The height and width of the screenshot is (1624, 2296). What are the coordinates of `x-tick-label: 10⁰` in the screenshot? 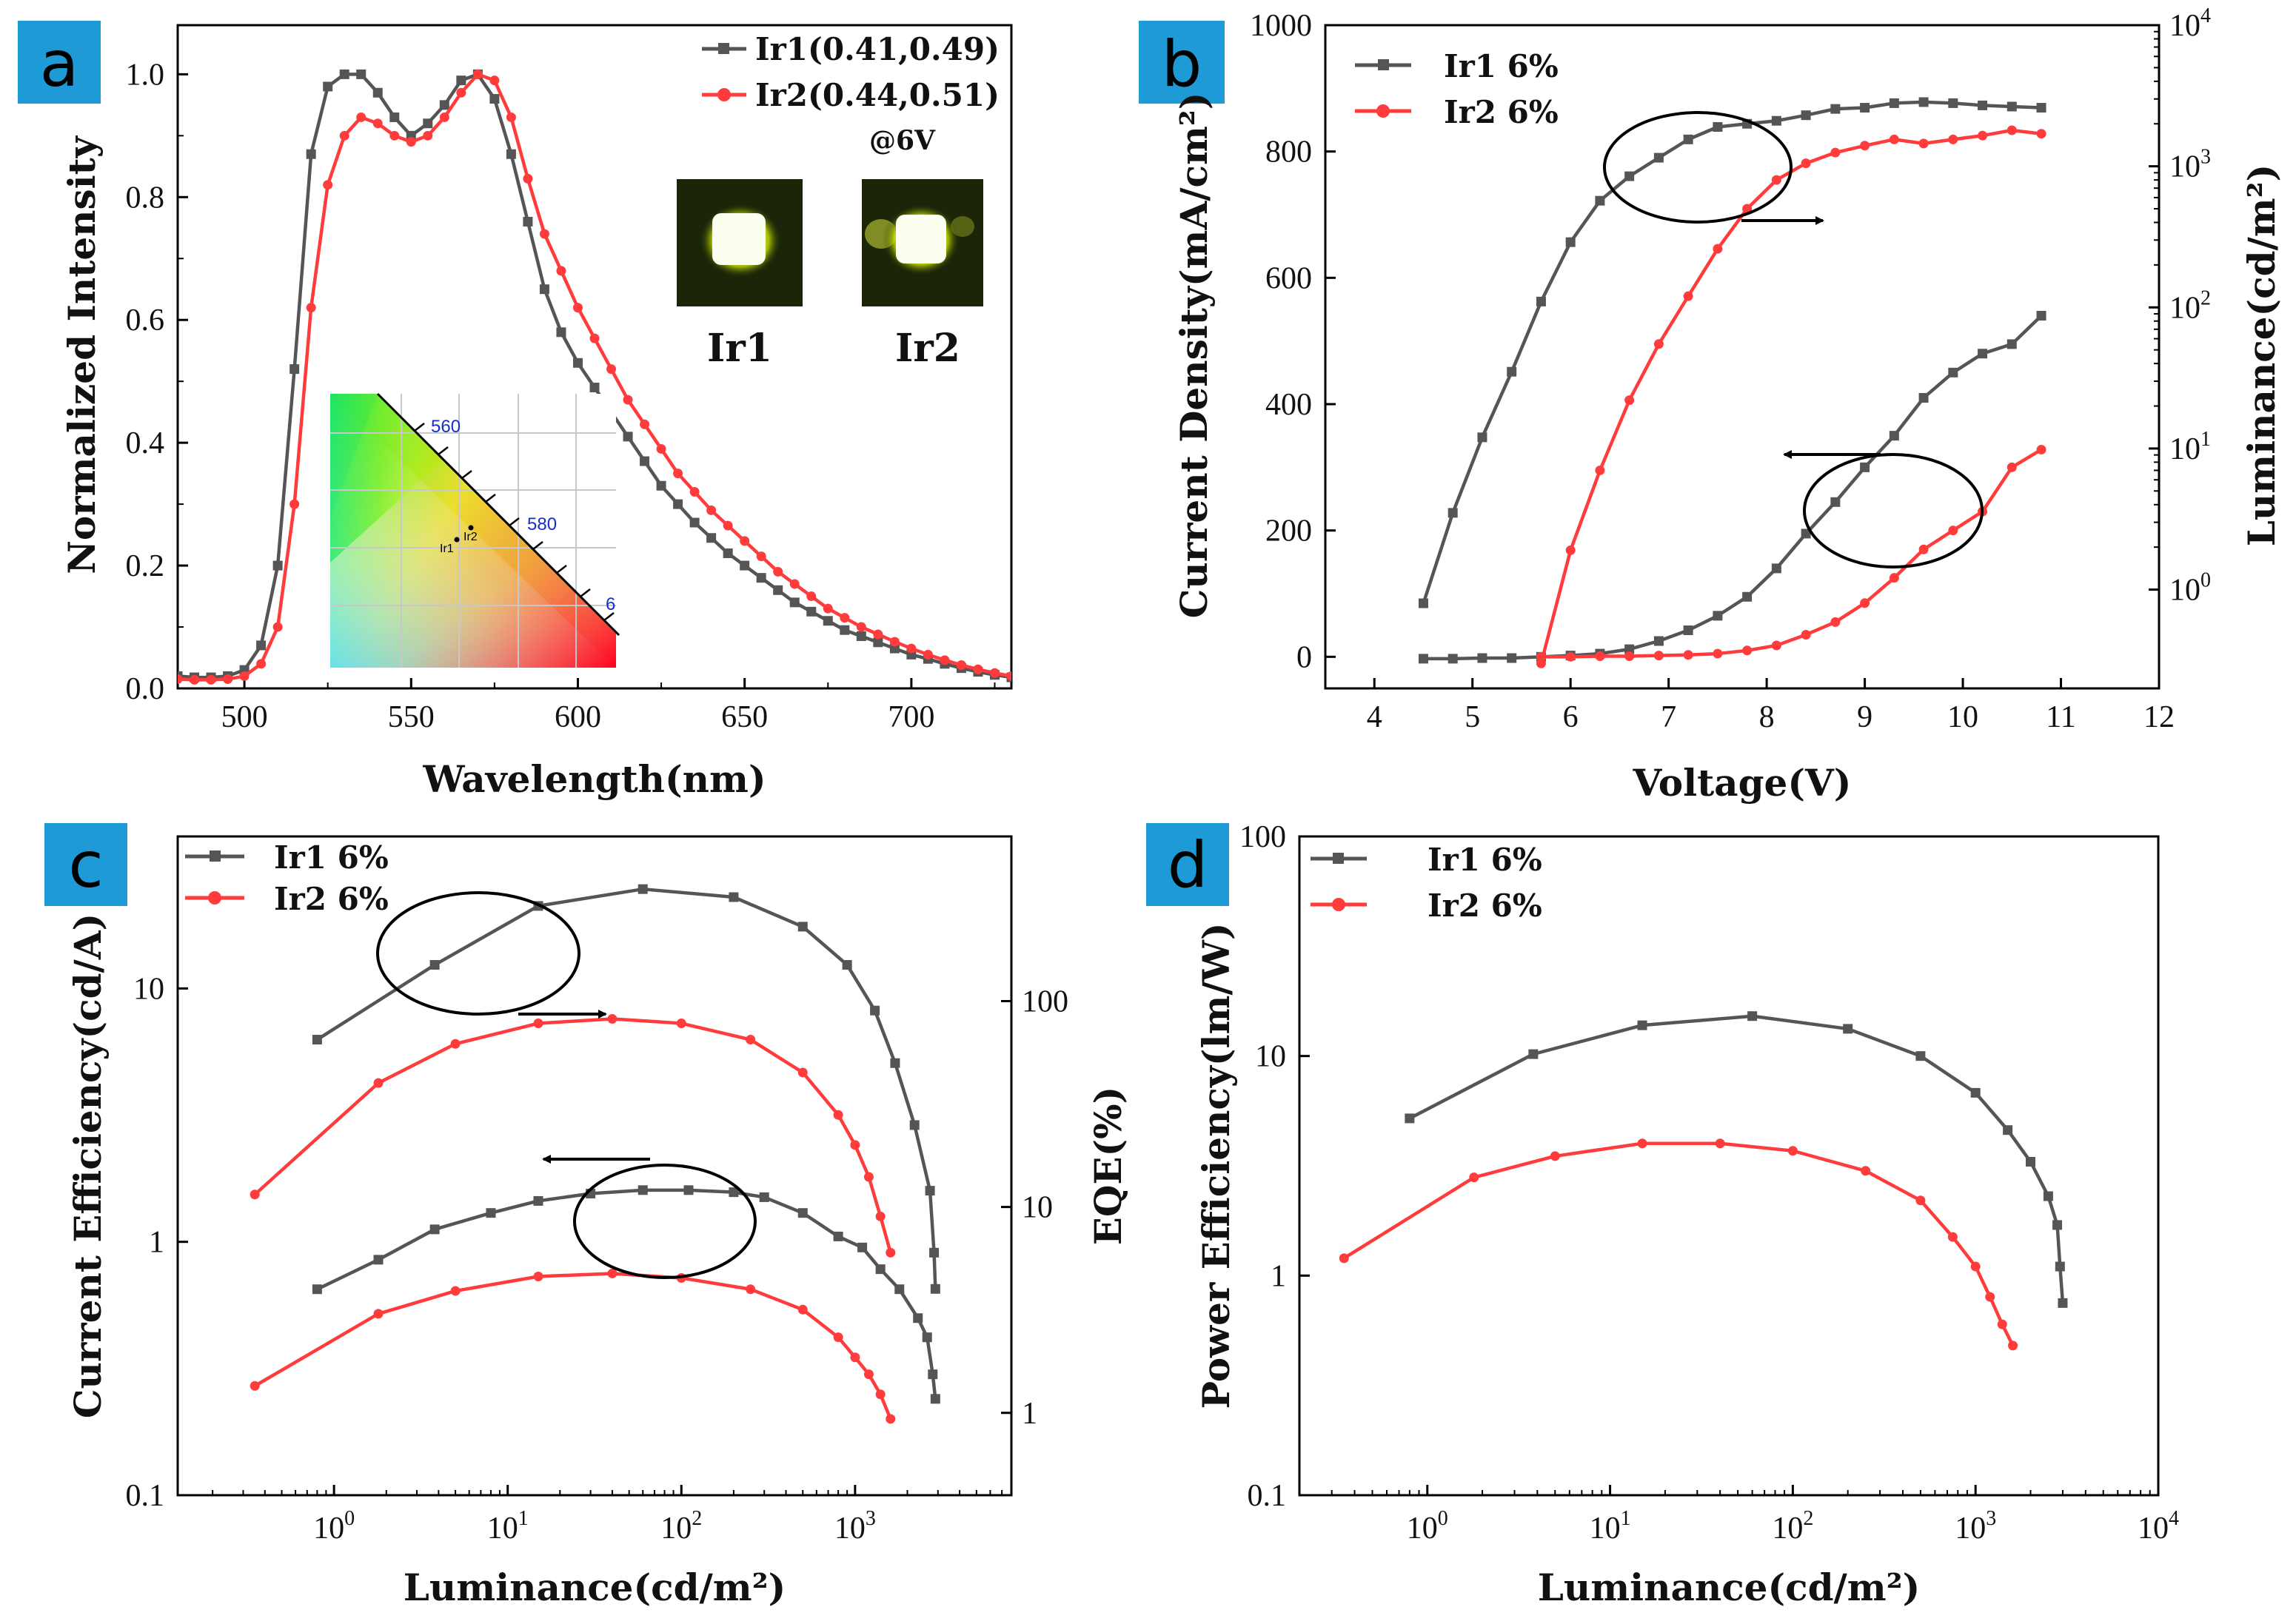 It's located at (1427, 1526).